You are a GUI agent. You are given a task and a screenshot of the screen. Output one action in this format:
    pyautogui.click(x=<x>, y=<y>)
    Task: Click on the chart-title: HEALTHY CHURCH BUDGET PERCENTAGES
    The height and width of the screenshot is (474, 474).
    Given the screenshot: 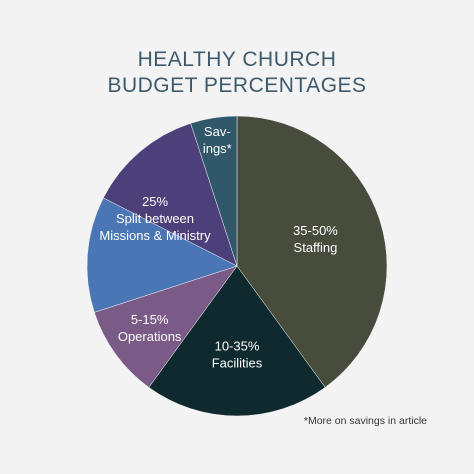 What is the action you would take?
    pyautogui.click(x=236, y=72)
    